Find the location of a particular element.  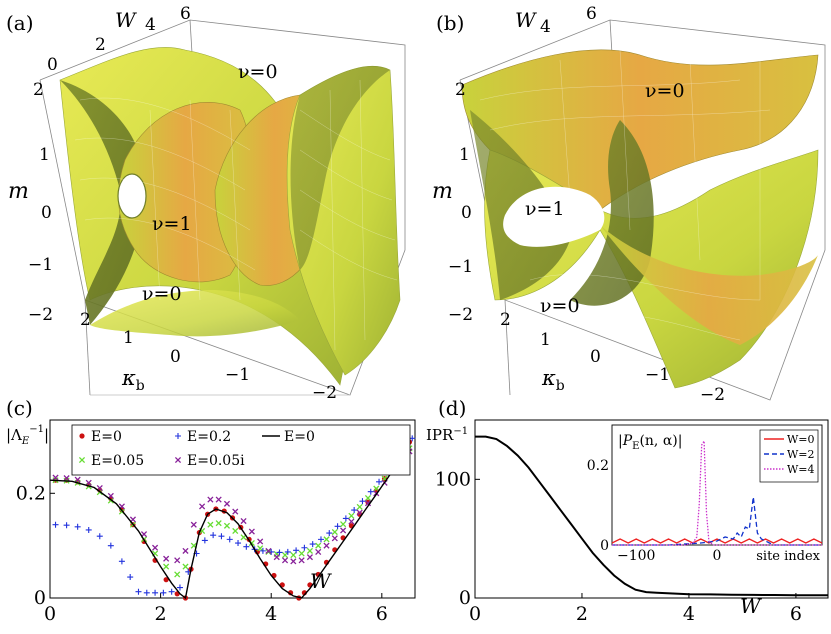

panel-a-ktick-3: −1 is located at coordinates (237, 375).